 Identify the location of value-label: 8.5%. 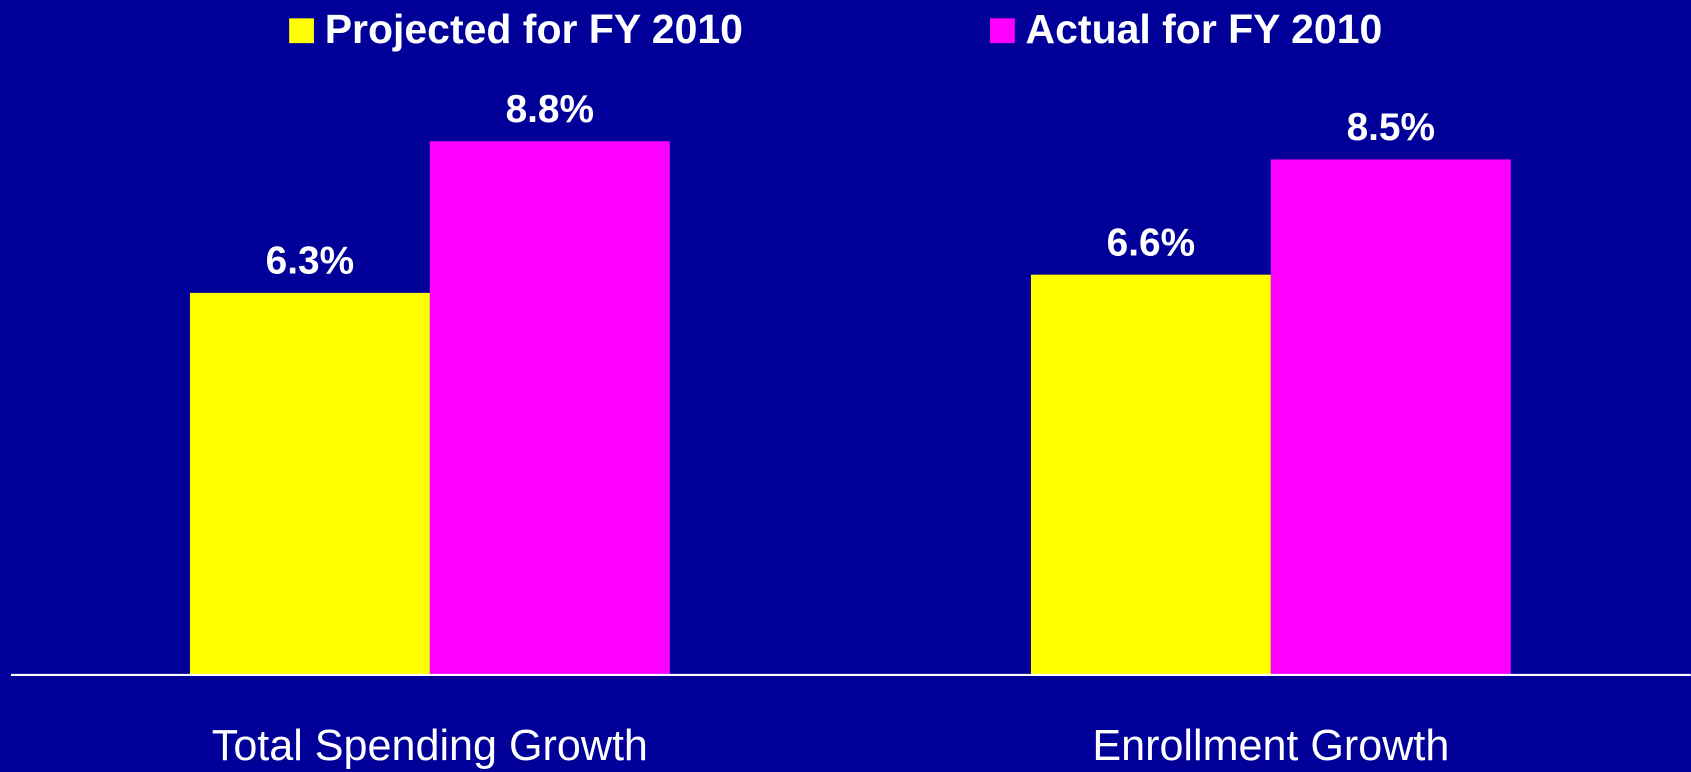
(1391, 127).